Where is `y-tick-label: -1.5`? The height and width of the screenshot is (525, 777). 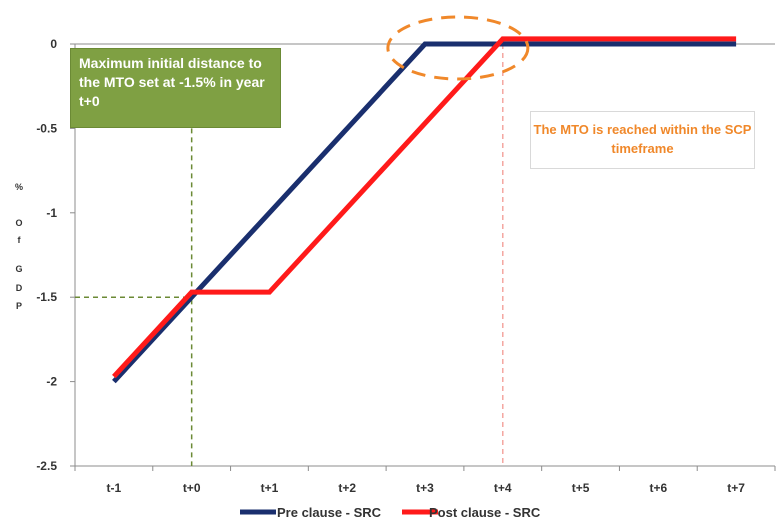
y-tick-label: -1.5 is located at coordinates (46, 297).